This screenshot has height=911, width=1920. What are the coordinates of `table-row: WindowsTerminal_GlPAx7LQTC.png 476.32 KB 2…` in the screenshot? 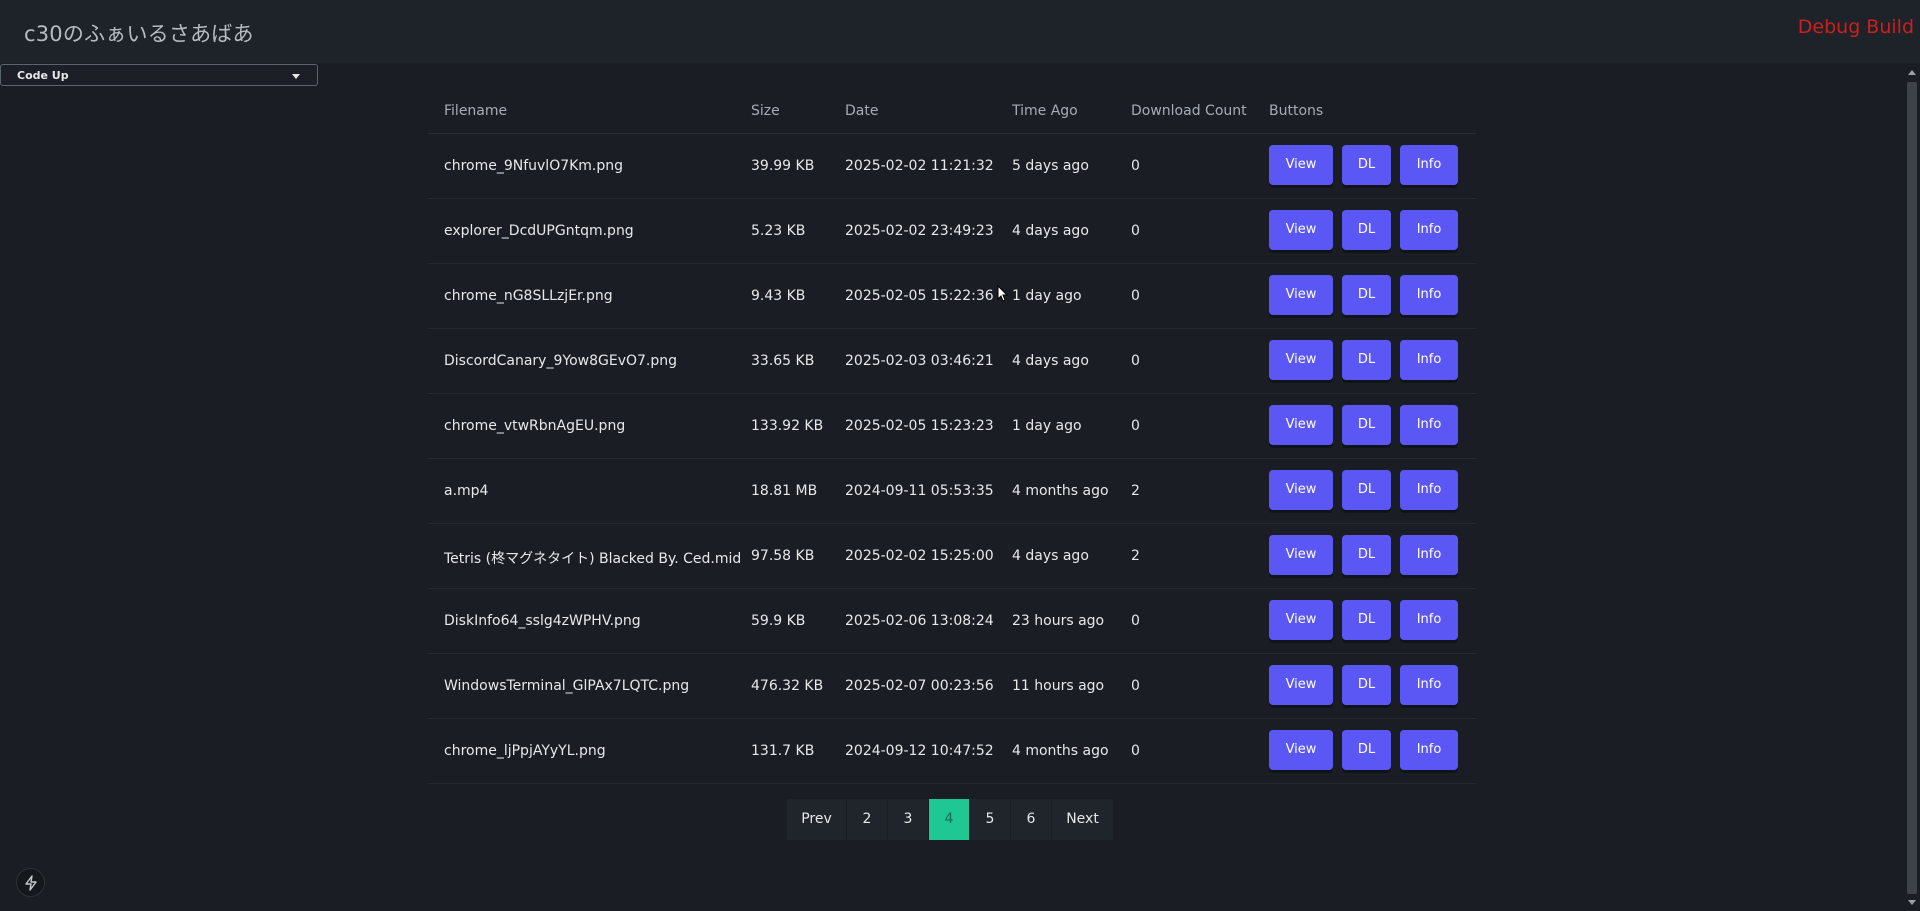 It's located at (952, 686).